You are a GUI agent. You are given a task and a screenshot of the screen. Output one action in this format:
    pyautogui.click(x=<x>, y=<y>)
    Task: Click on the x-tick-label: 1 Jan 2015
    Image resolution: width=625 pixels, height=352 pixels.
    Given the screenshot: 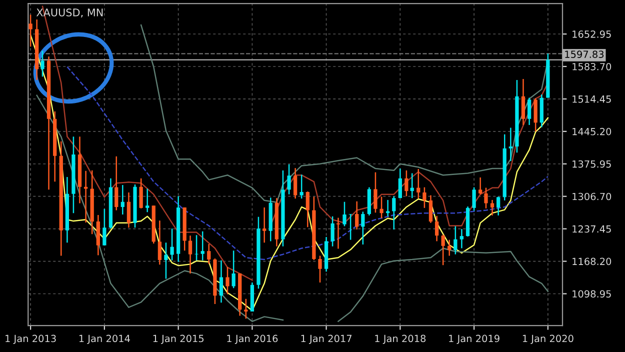 What is the action you would take?
    pyautogui.click(x=178, y=339)
    